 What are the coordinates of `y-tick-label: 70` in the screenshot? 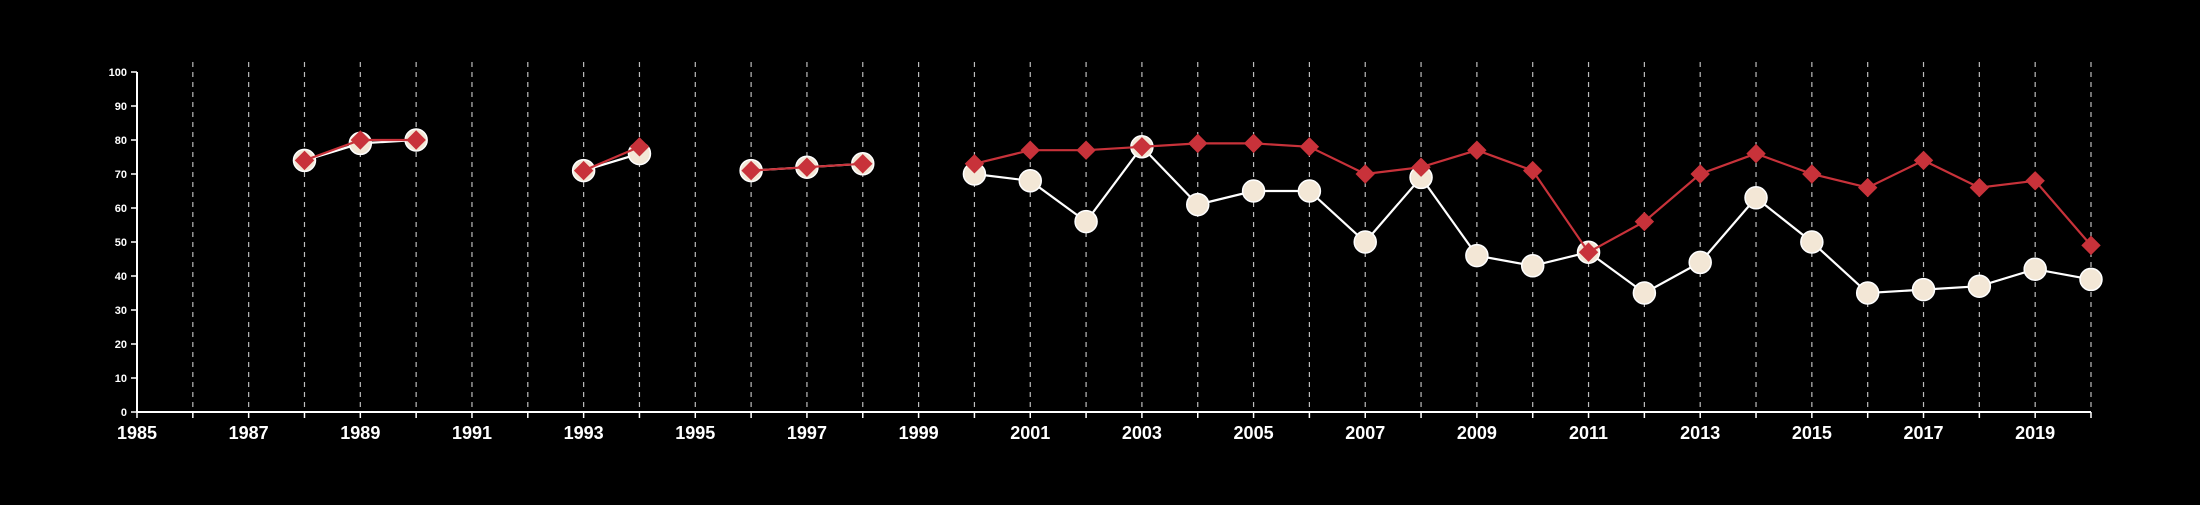 It's located at (121, 175).